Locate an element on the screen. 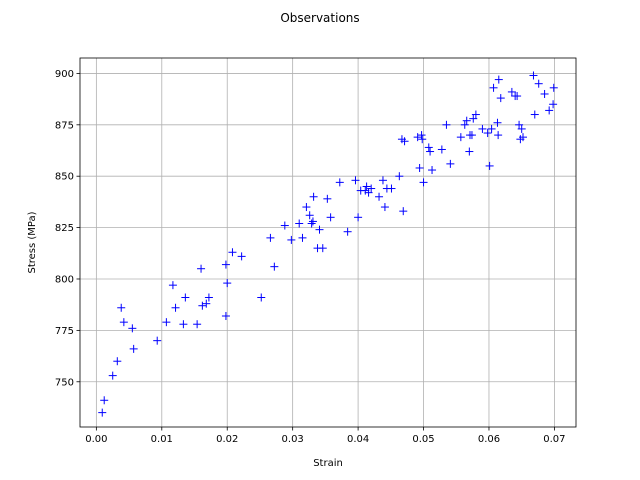  y-tick-label: 900 is located at coordinates (64, 74).